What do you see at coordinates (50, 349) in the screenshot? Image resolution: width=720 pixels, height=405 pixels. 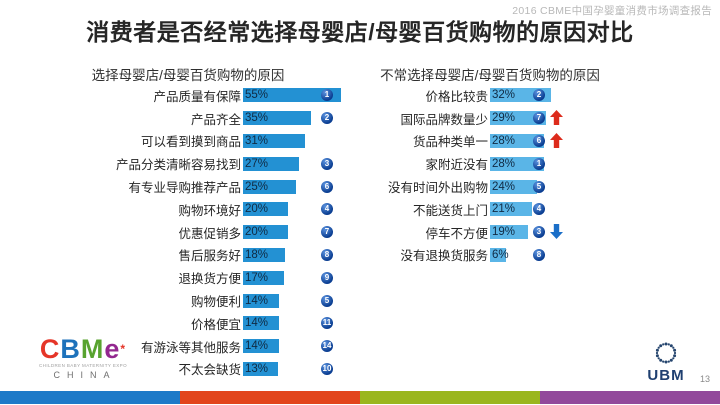 I see `cbme-letter: C` at bounding box center [50, 349].